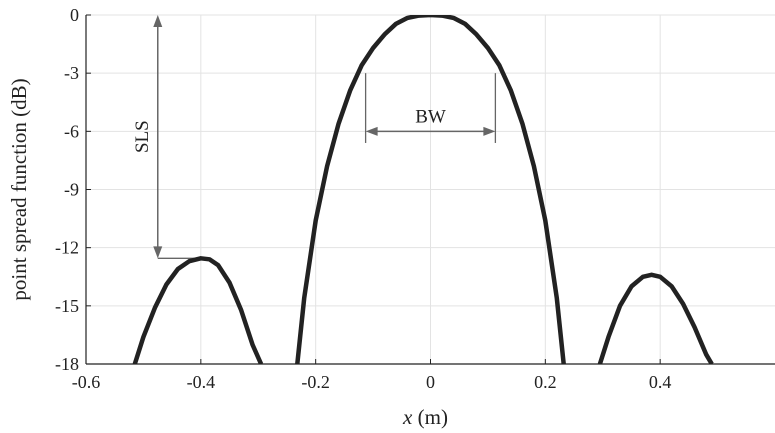  I want to click on x-axis-label-var: x, so click(407, 417).